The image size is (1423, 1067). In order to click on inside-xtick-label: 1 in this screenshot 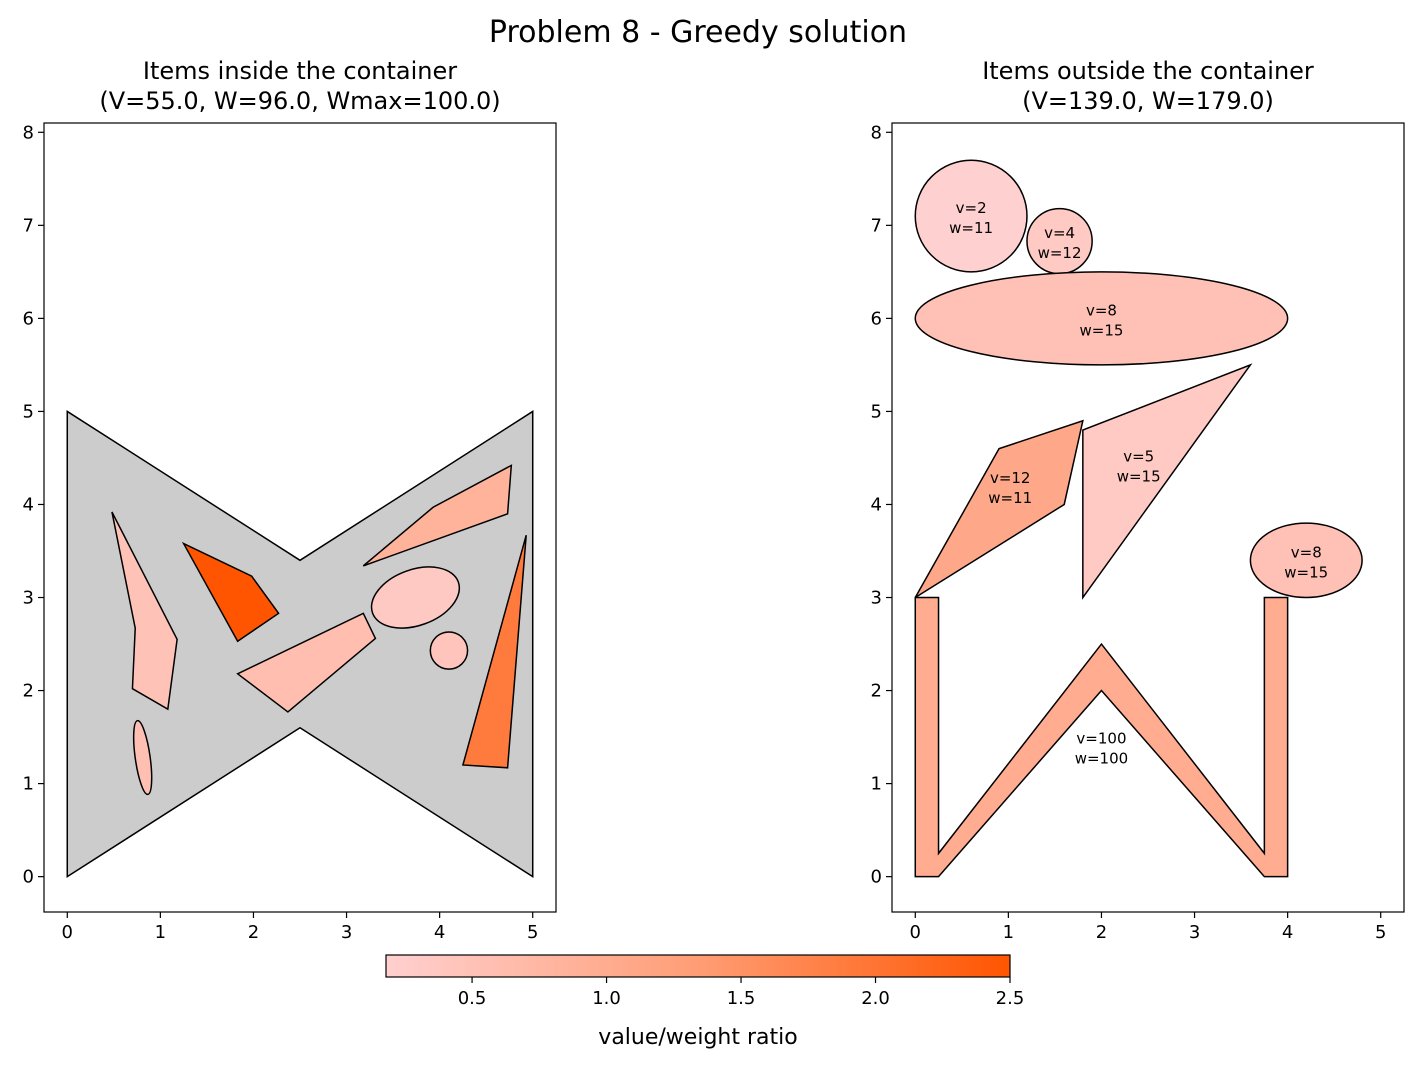, I will do `click(160, 932)`.